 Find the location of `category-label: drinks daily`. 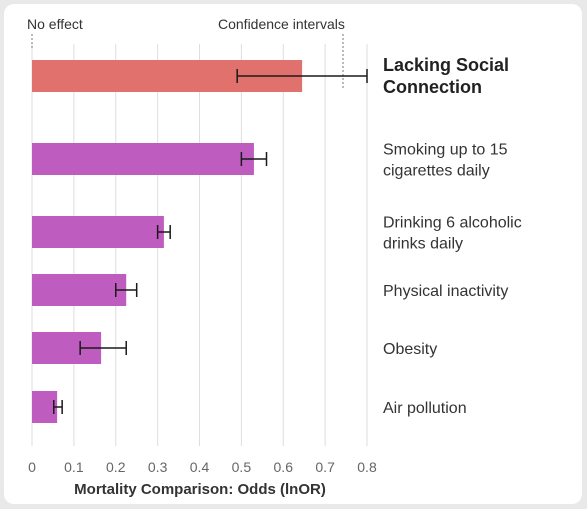

category-label: drinks daily is located at coordinates (423, 244).